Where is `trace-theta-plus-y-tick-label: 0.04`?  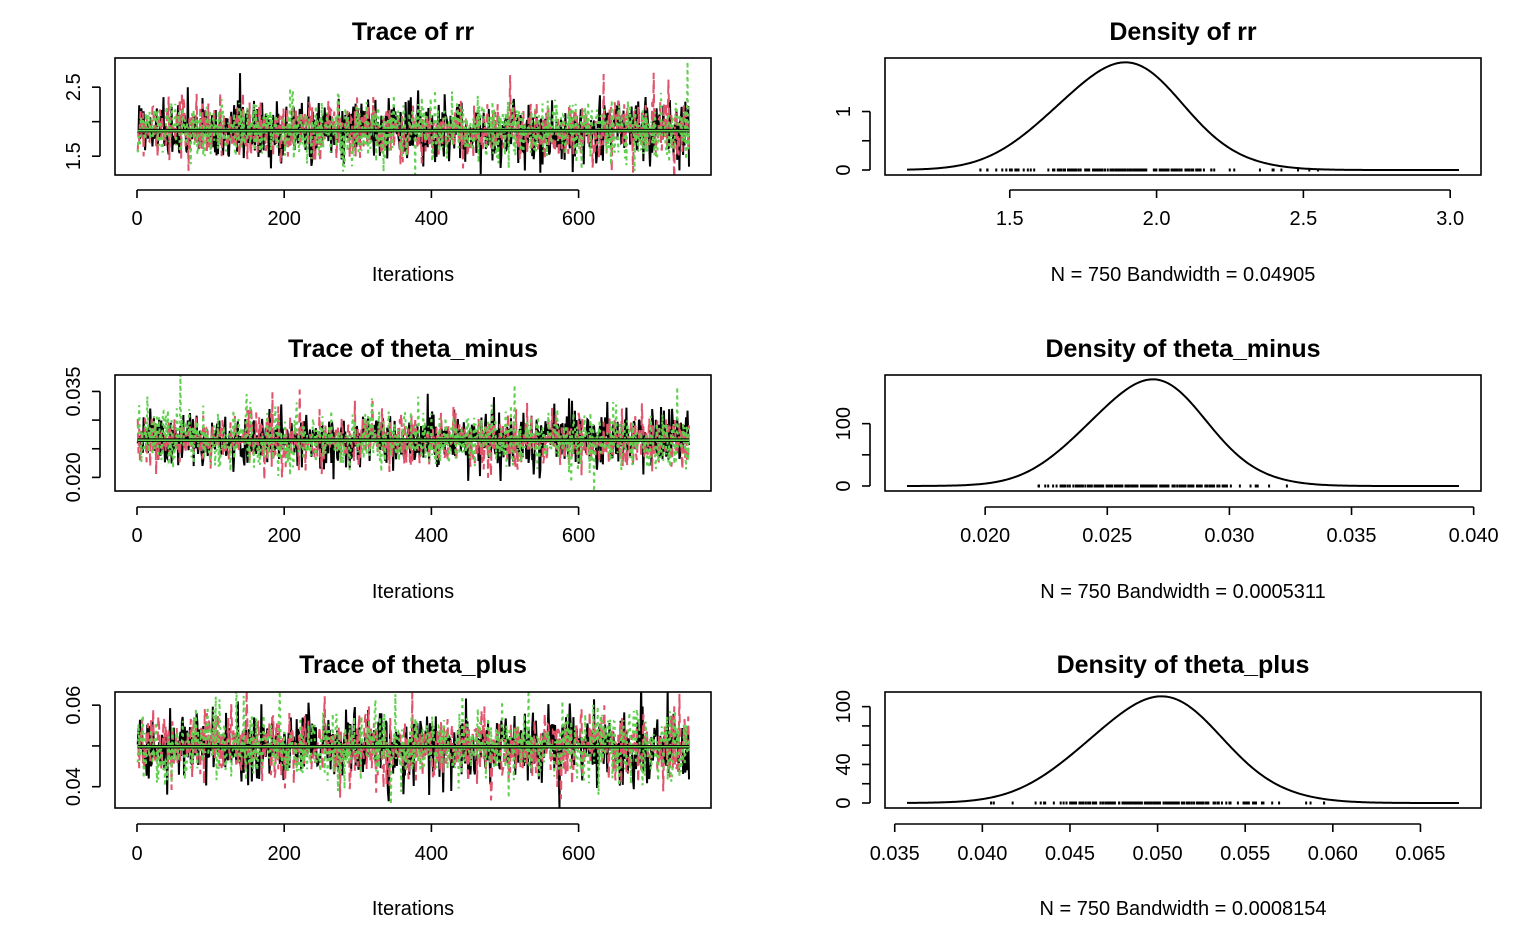
trace-theta-plus-y-tick-label: 0.04 is located at coordinates (74, 786).